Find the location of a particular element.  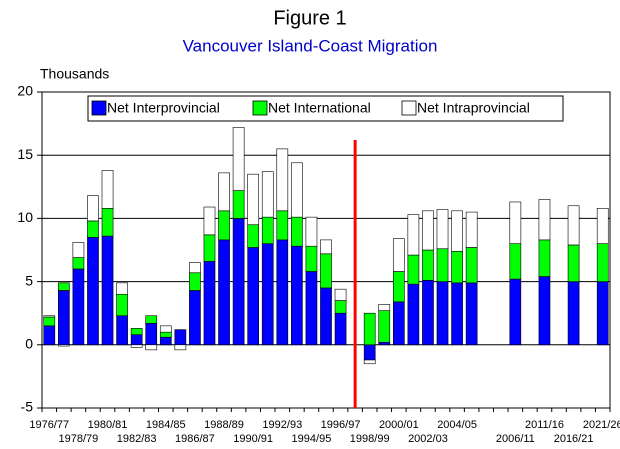

legend-label: Net Intraprovincial is located at coordinates (473, 108).